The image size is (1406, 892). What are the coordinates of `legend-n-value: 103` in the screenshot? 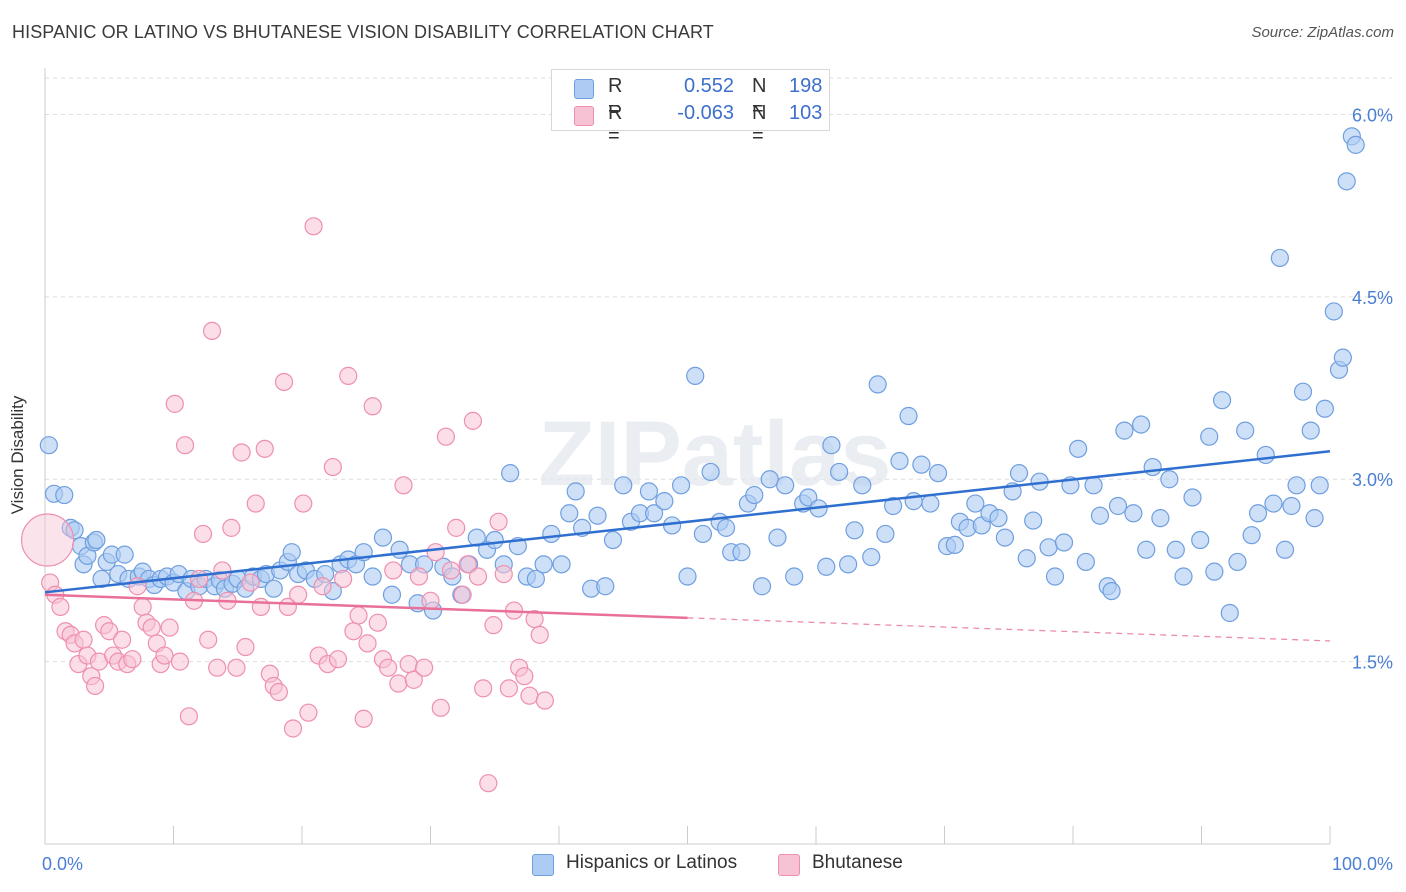 It's located at (806, 113).